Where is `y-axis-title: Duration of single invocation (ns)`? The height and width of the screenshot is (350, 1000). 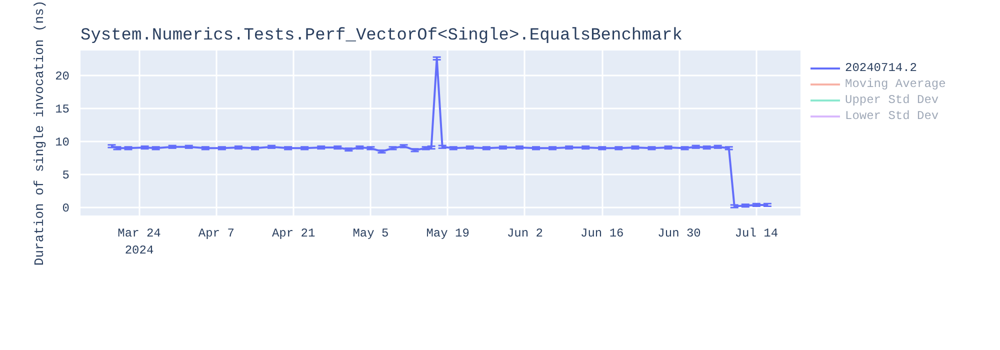 y-axis-title: Duration of single invocation (ns) is located at coordinates (40, 133).